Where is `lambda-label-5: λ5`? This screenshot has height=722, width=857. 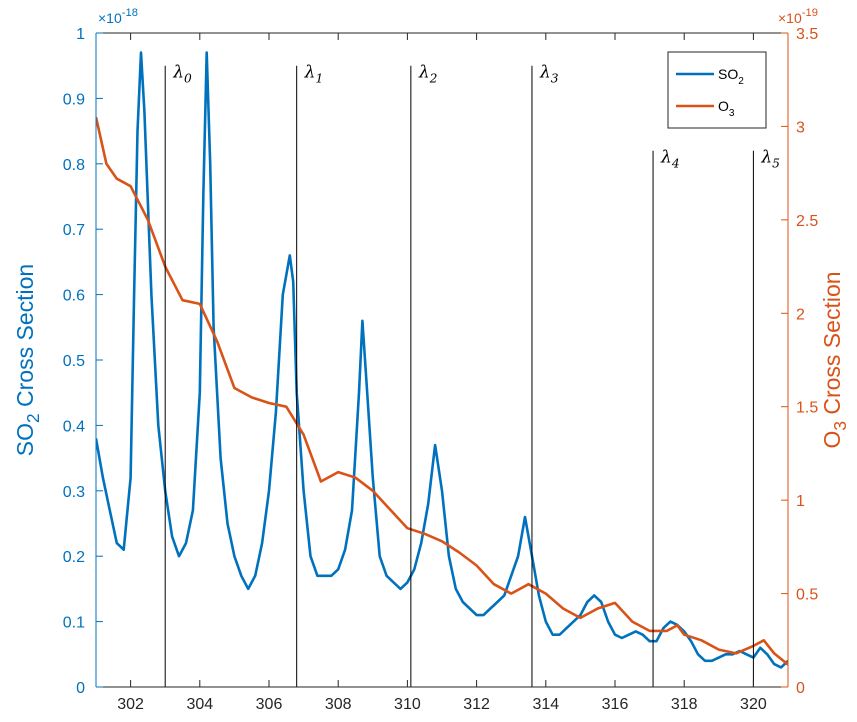
lambda-label-5: λ5 is located at coordinates (770, 159).